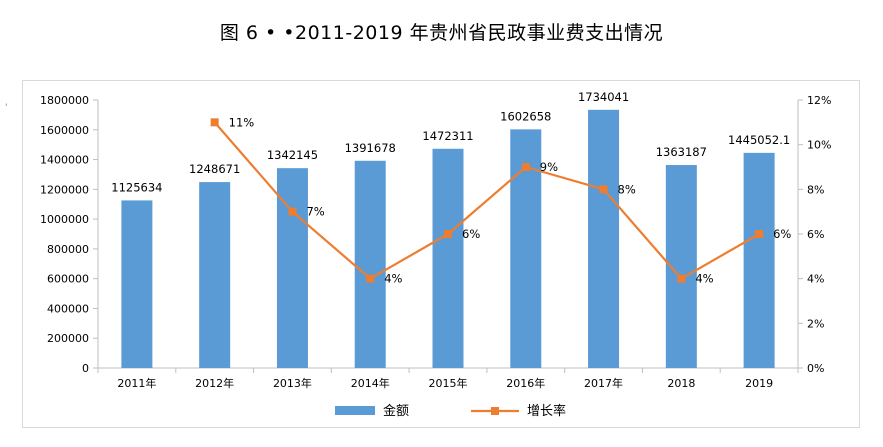 This screenshot has width=883, height=447. I want to click on left-y-tick-label: 1400000, so click(64, 160).